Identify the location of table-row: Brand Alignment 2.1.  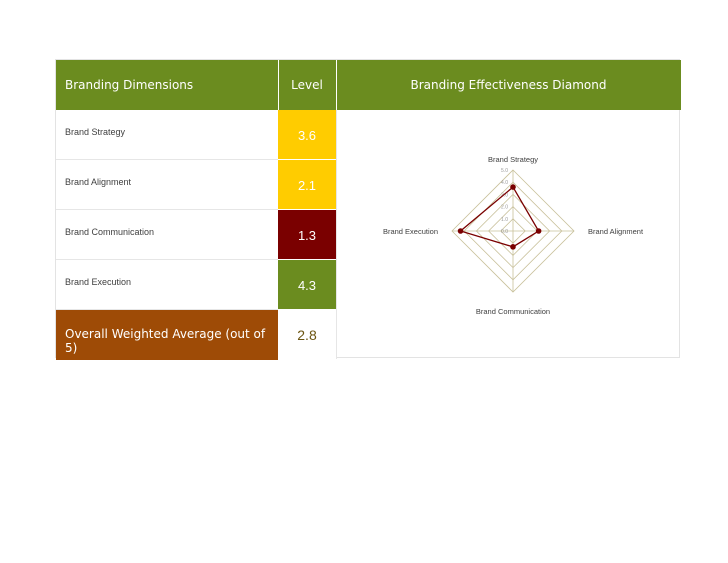
(196, 185).